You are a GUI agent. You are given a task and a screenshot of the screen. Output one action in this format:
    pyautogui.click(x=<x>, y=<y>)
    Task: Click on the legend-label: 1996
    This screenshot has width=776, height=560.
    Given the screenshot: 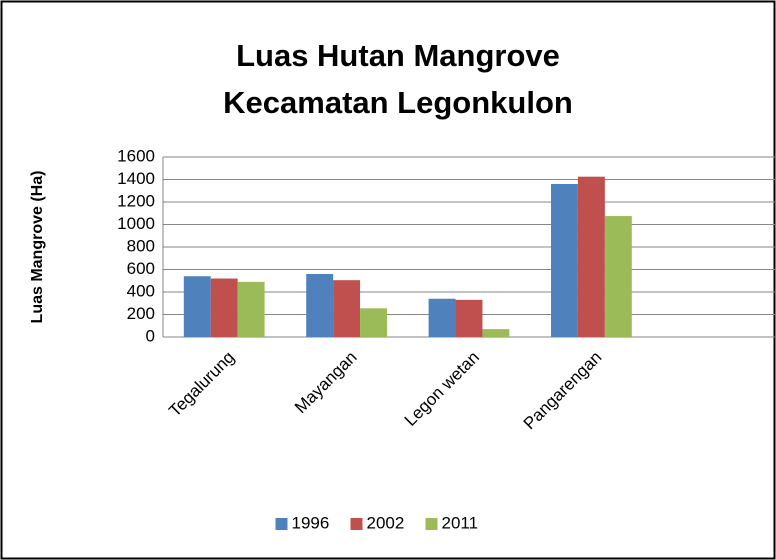 What is the action you would take?
    pyautogui.click(x=311, y=522)
    